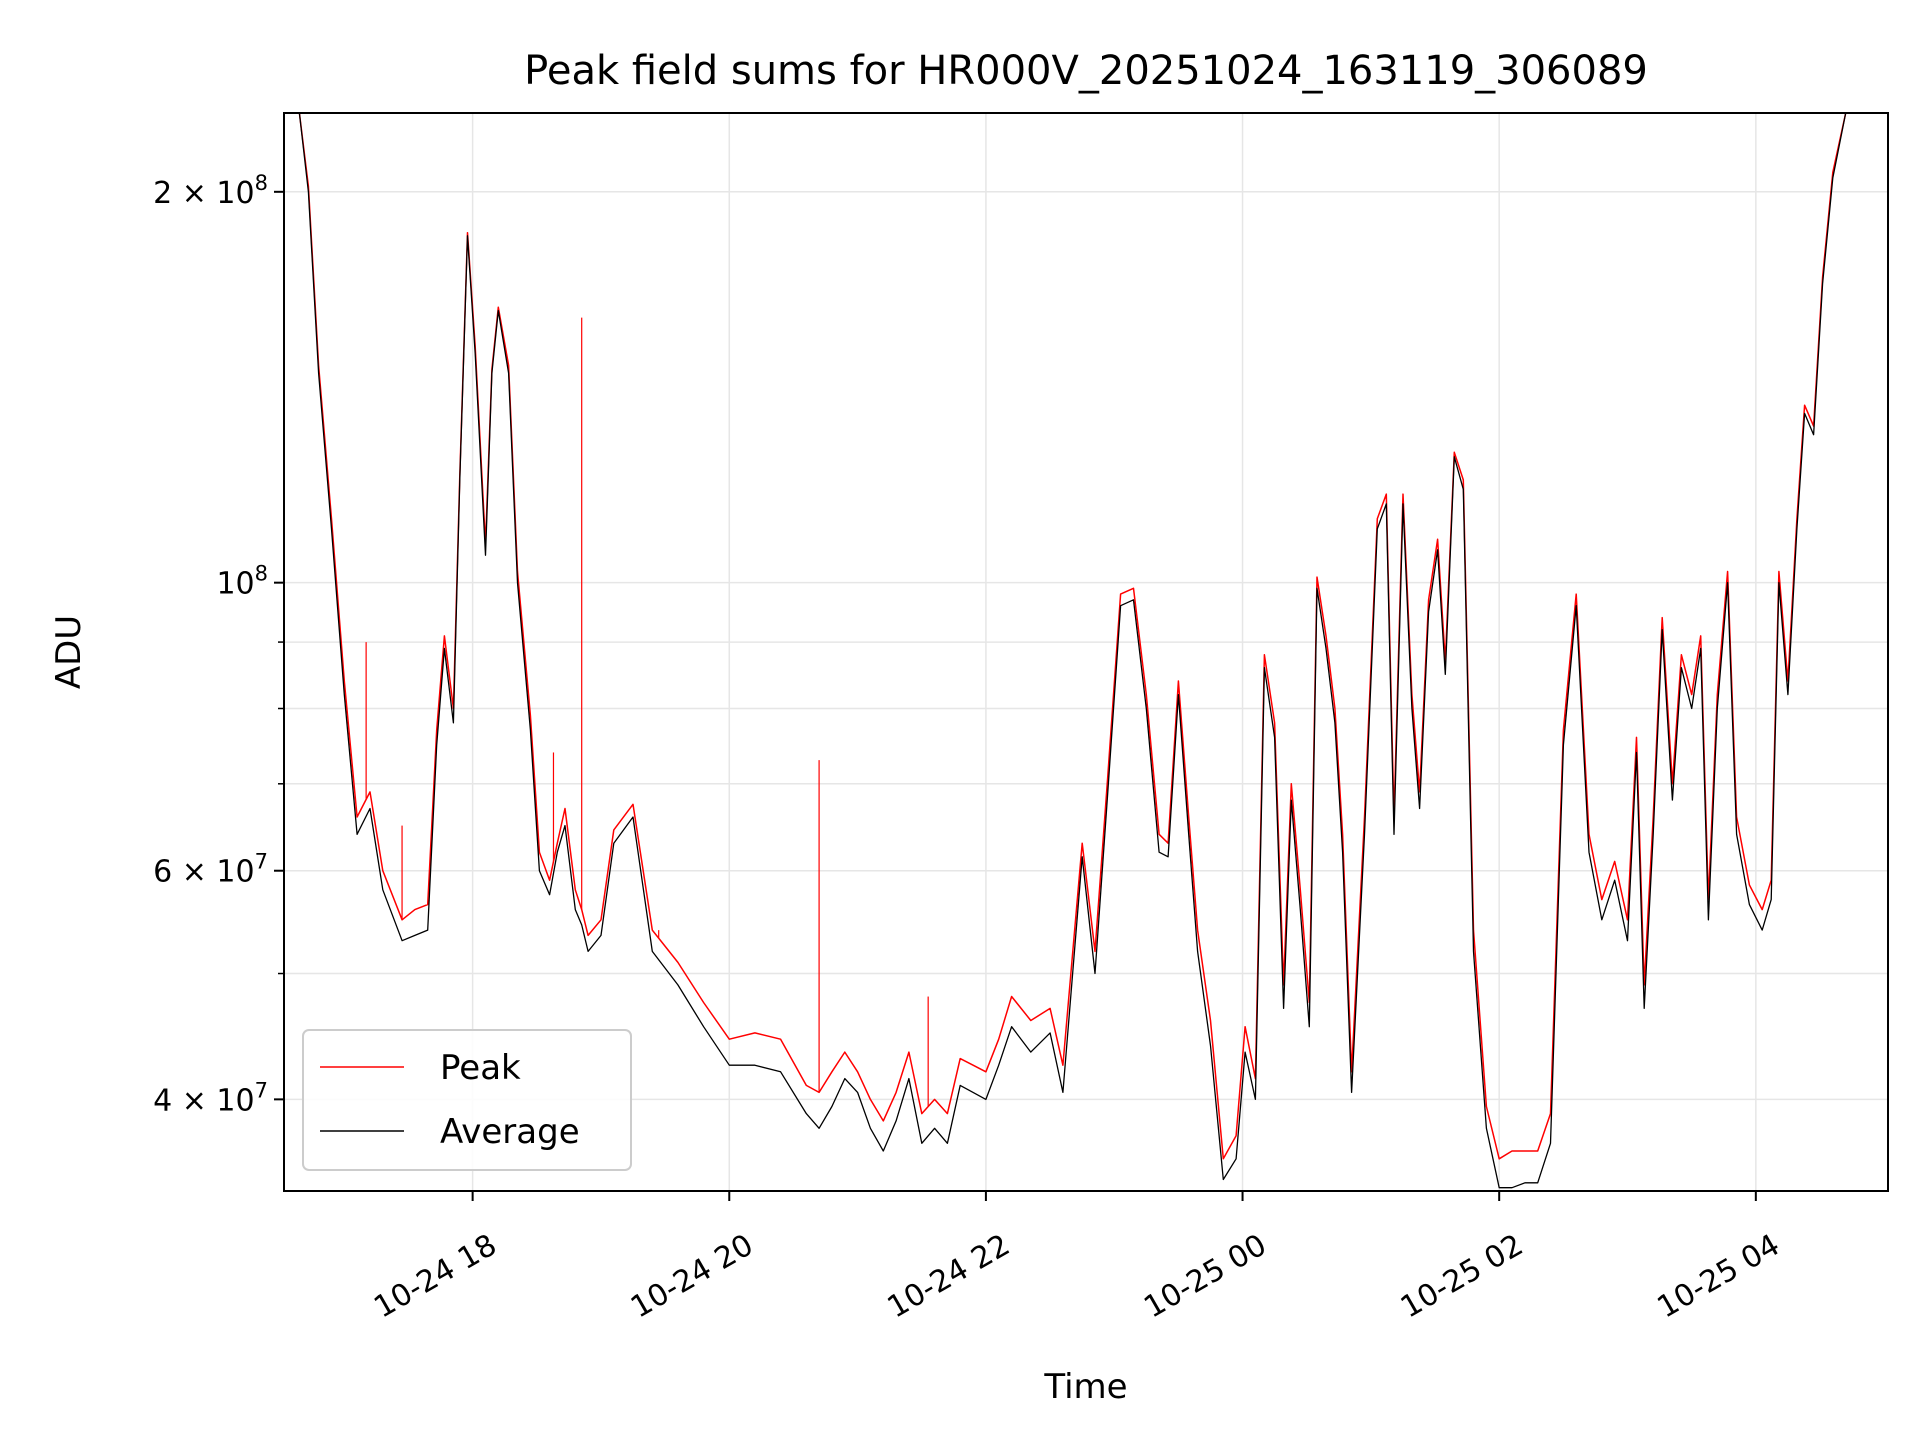 The height and width of the screenshot is (1440, 1920). Describe the element at coordinates (210, 870) in the screenshot. I see `y-tick-label: 6 × 107` at that location.